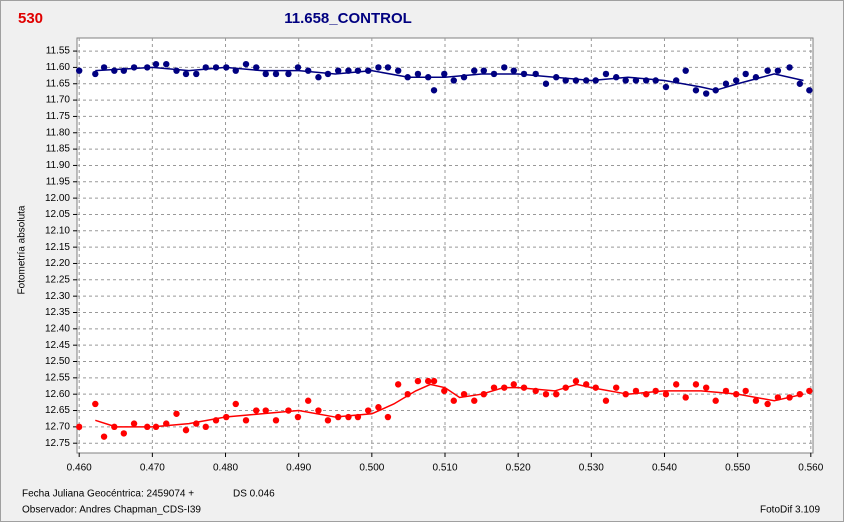 The image size is (844, 522). Describe the element at coordinates (57, 247) in the screenshot. I see `y-tick-label: 12.15` at that location.